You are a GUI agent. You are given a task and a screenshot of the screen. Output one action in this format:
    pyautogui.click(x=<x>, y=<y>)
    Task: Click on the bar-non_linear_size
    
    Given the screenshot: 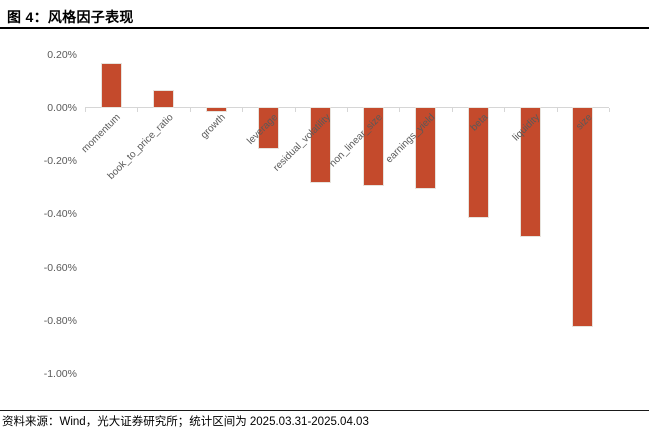 What is the action you would take?
    pyautogui.click(x=373, y=146)
    